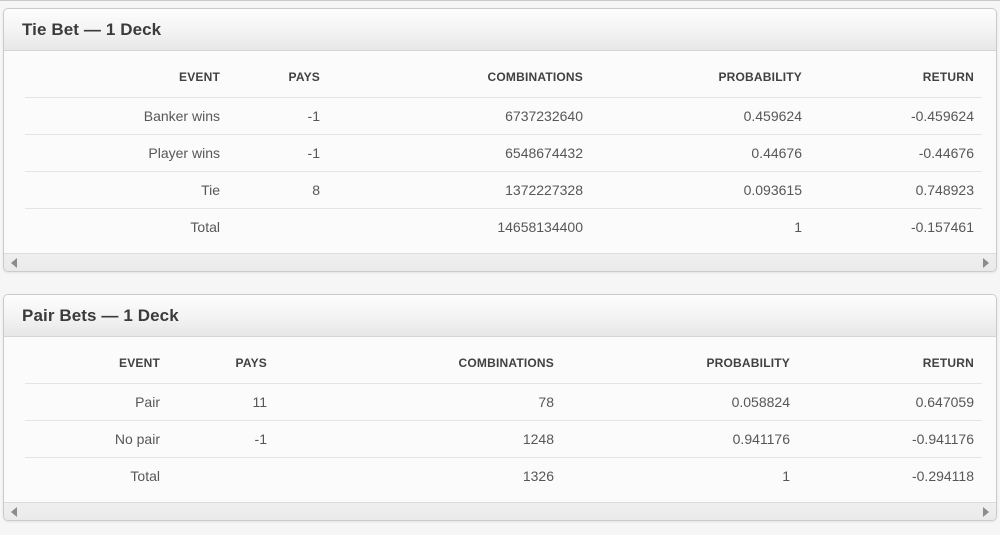 The width and height of the screenshot is (1000, 535). Describe the element at coordinates (540, 227) in the screenshot. I see `cell-combinations: 14658134400` at that location.